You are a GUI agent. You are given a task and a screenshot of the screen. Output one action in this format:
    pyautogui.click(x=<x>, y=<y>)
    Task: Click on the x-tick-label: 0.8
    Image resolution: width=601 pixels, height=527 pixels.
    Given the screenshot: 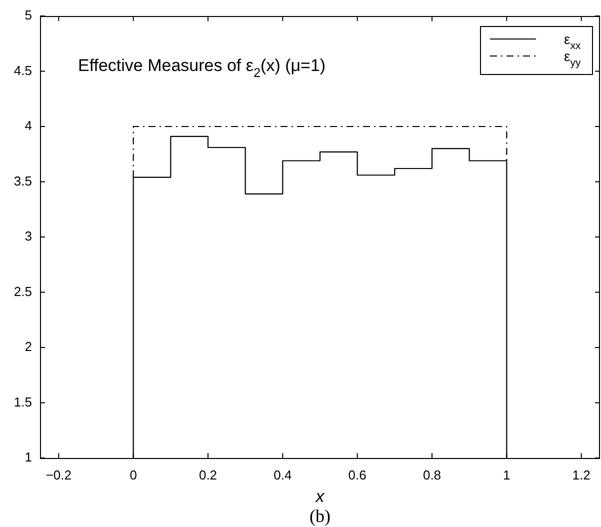 What is the action you would take?
    pyautogui.click(x=432, y=474)
    